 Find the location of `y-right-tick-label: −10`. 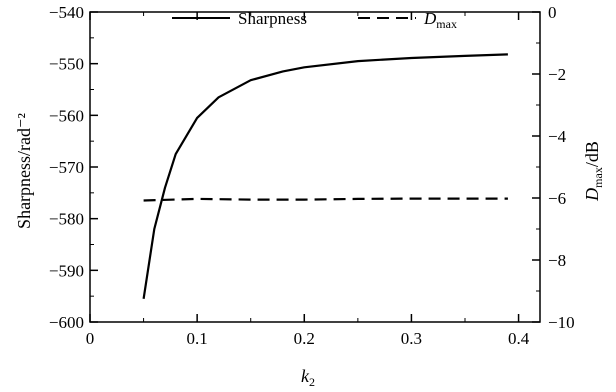

y-right-tick-label: −10 is located at coordinates (561, 322).